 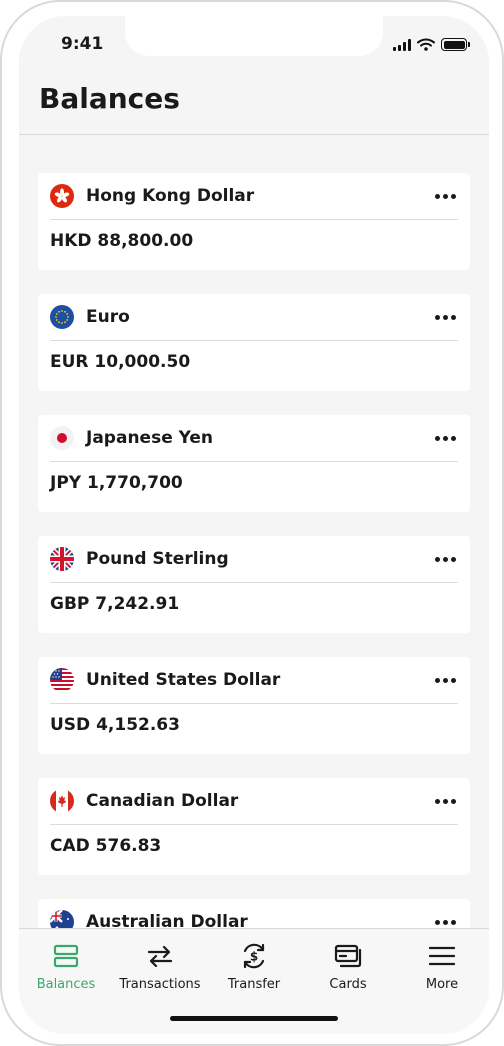 What do you see at coordinates (62, 680) in the screenshot?
I see `us-flag-icon` at bounding box center [62, 680].